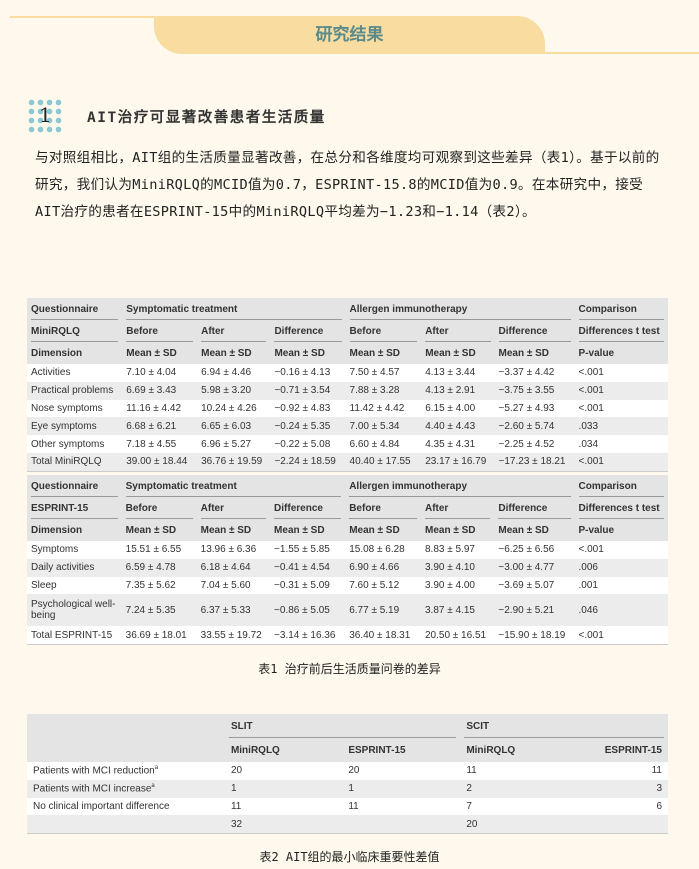 This screenshot has width=699, height=869. What do you see at coordinates (233, 636) in the screenshot?
I see `cell-value: 33.55 ± 19.72` at bounding box center [233, 636].